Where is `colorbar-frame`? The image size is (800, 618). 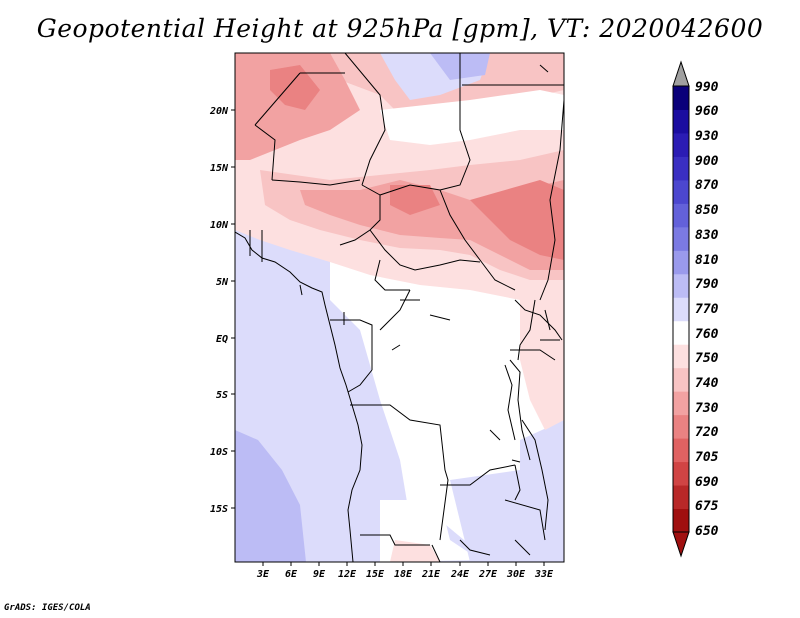 colorbar-frame is located at coordinates (681, 309).